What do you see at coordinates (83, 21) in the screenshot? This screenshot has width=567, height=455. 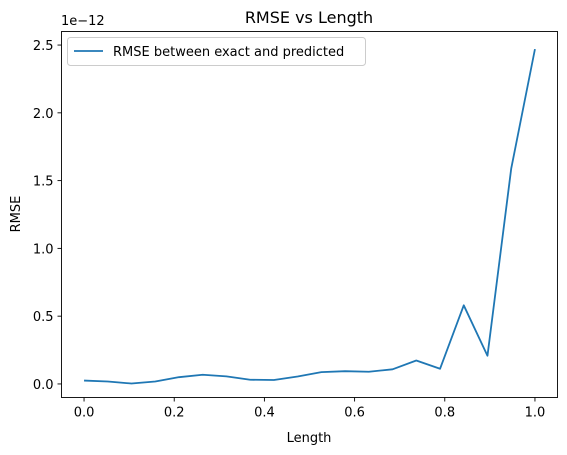 I see `y-offset-label: 1e−12` at bounding box center [83, 21].